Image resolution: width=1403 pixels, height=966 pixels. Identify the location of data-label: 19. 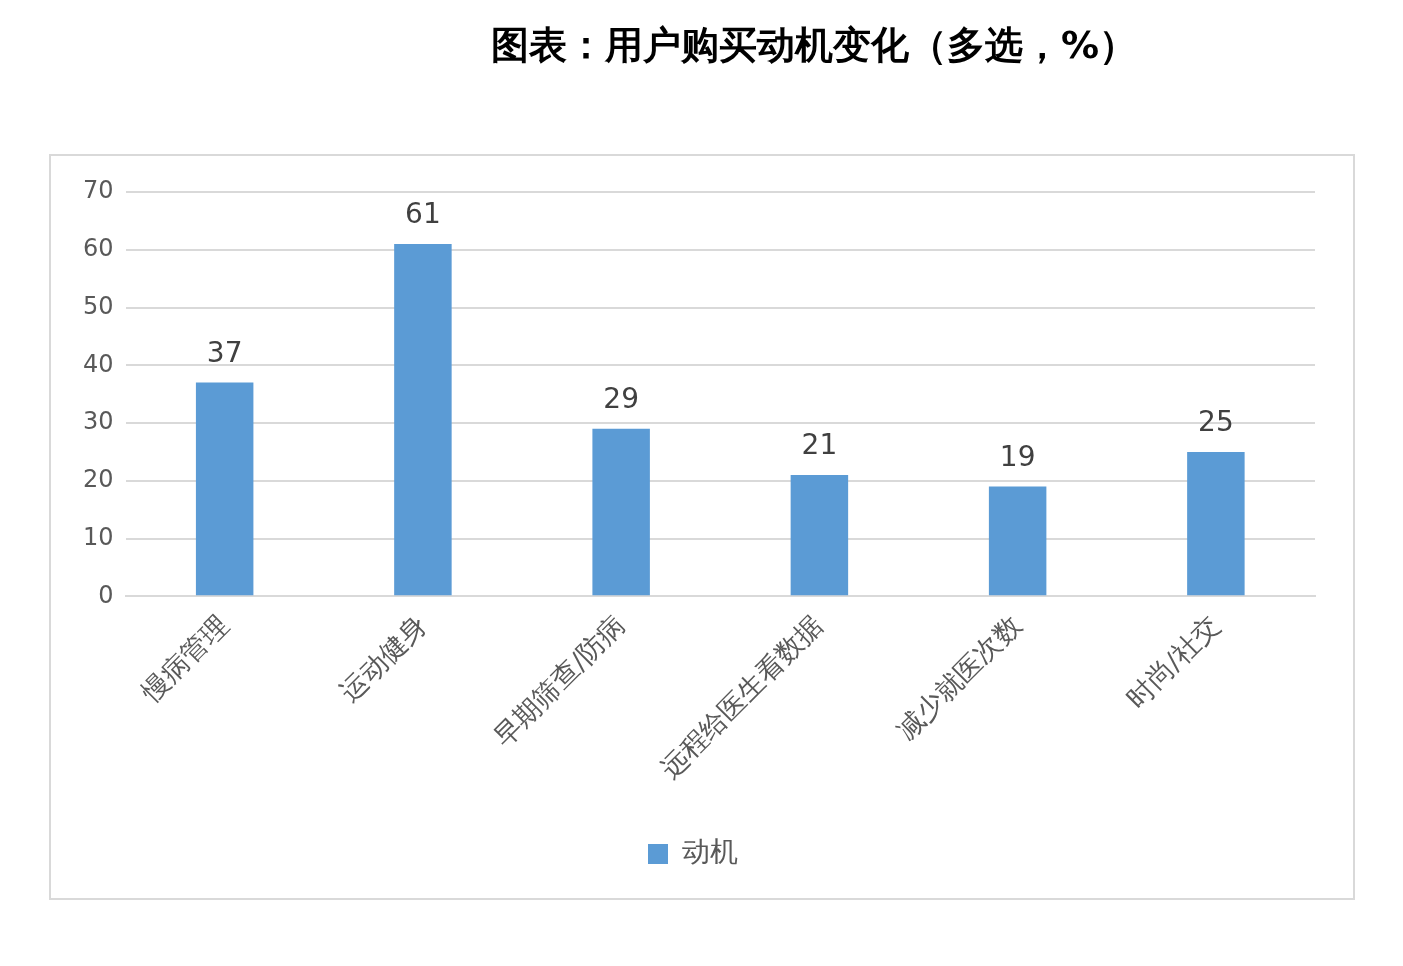
(1017, 456).